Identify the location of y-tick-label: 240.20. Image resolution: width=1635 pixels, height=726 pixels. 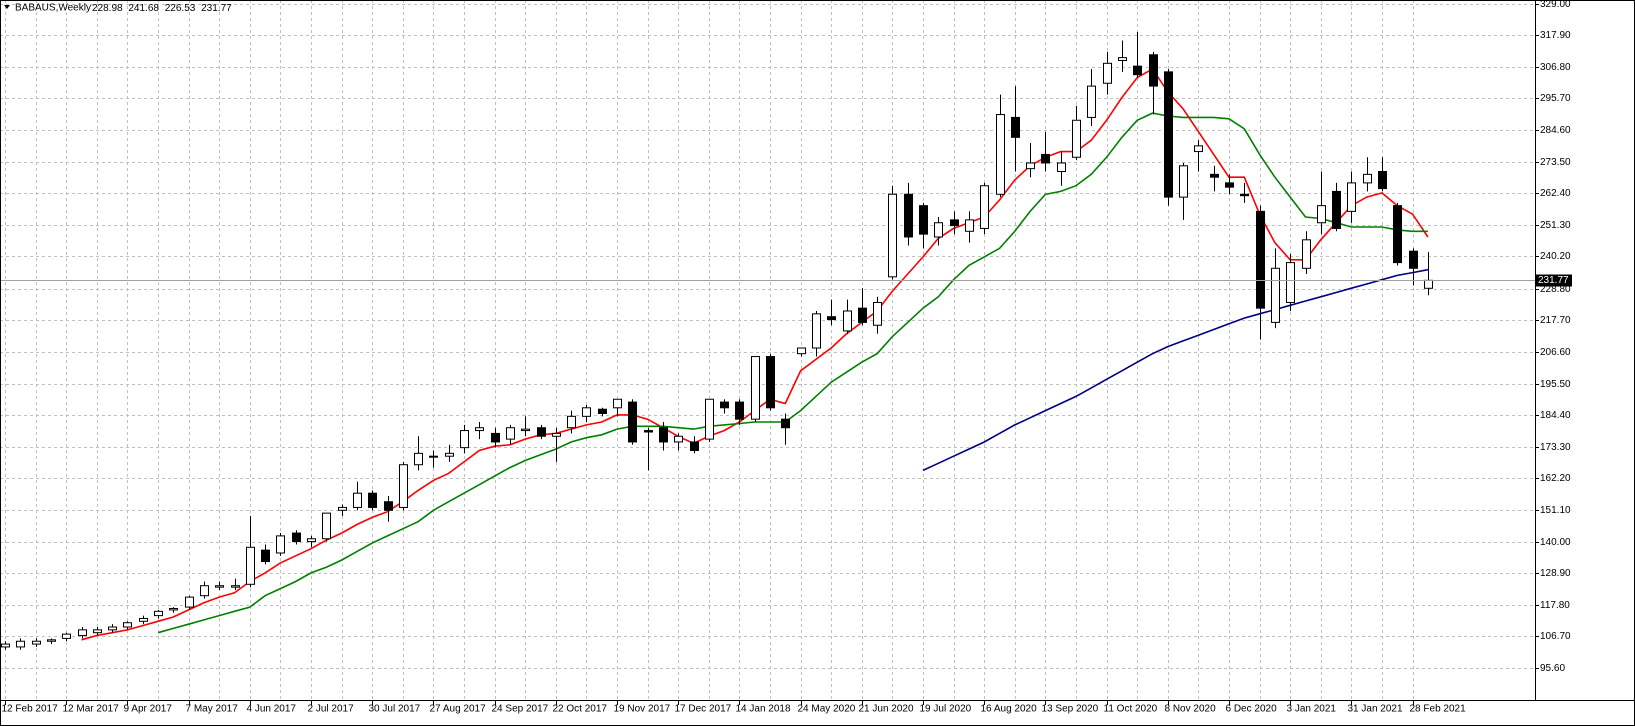
(1555, 256).